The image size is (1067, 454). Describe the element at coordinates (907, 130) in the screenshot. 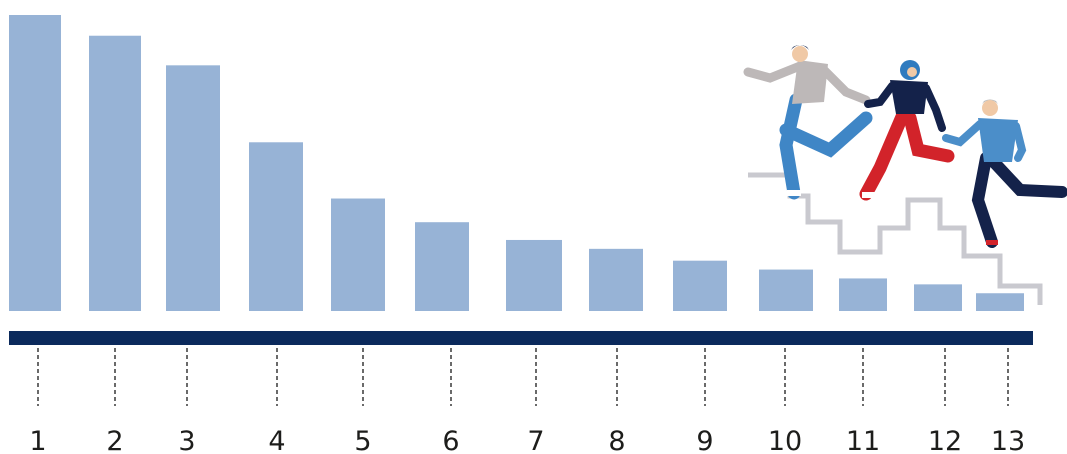

I see `running-woman-icon` at that location.